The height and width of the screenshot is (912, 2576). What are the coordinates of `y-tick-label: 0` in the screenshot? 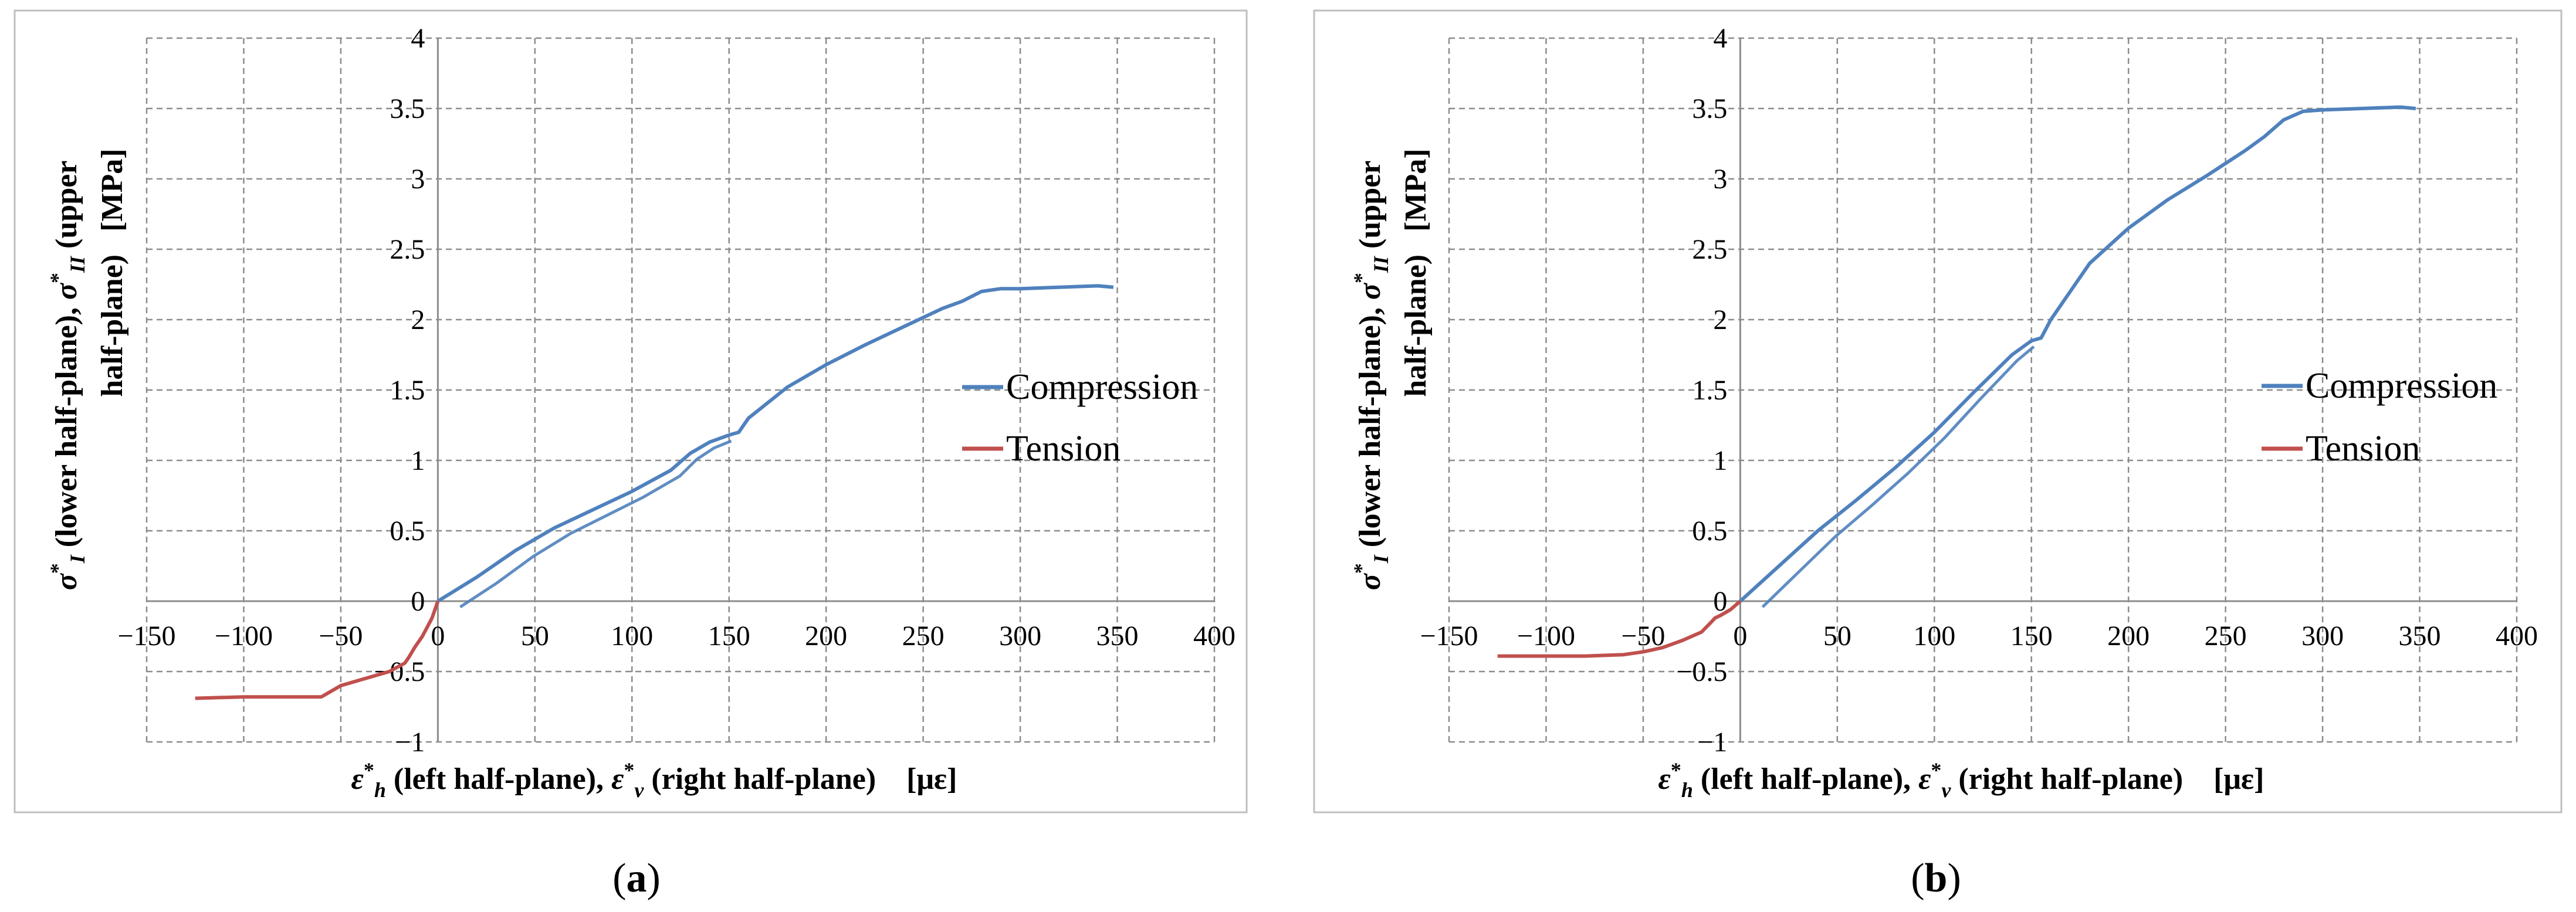 It's located at (418, 602).